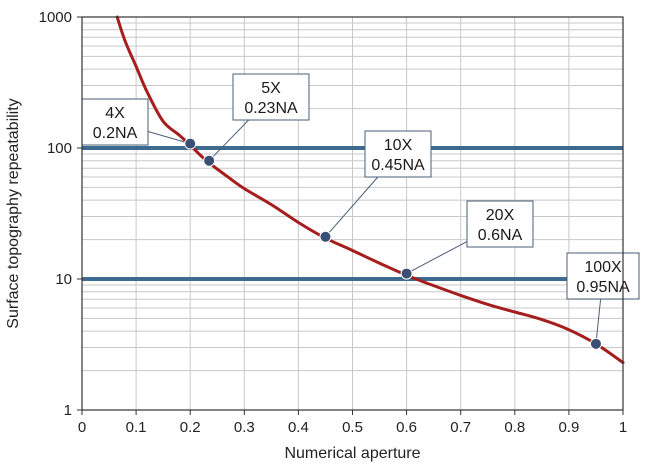 This screenshot has height=471, width=652. What do you see at coordinates (136, 427) in the screenshot?
I see `x-tick-label: 0.1` at bounding box center [136, 427].